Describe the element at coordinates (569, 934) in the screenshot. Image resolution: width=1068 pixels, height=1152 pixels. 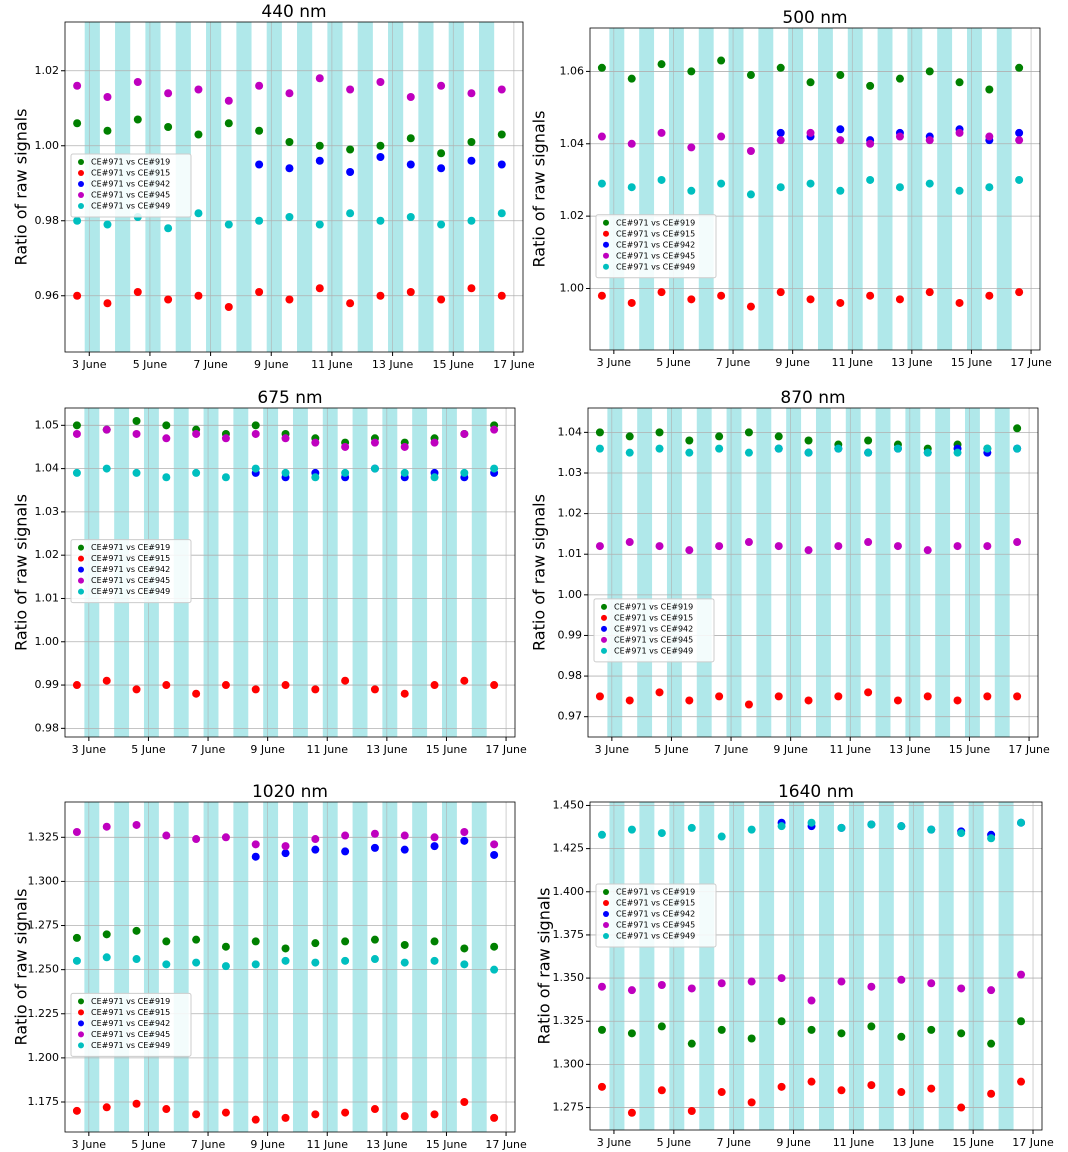
I see `y-tick-label: 1.375` at that location.